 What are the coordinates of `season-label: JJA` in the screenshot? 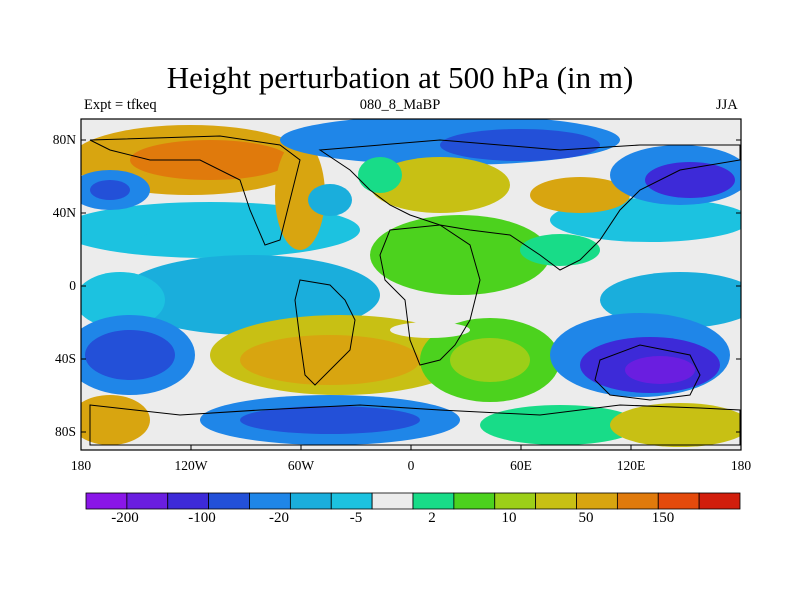 It's located at (727, 105).